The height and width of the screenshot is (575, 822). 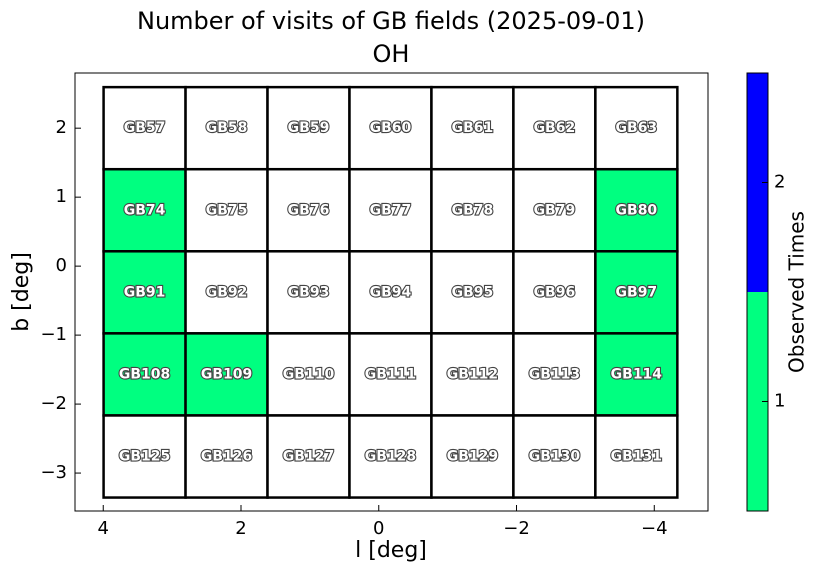 I want to click on y-tick-label: −3, so click(x=53, y=472).